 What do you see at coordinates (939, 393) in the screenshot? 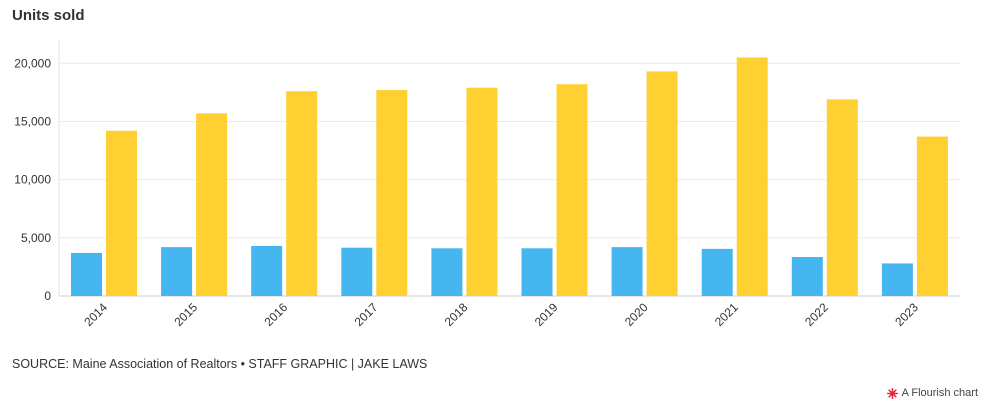
I see `credit-text: A Flourish chart` at bounding box center [939, 393].